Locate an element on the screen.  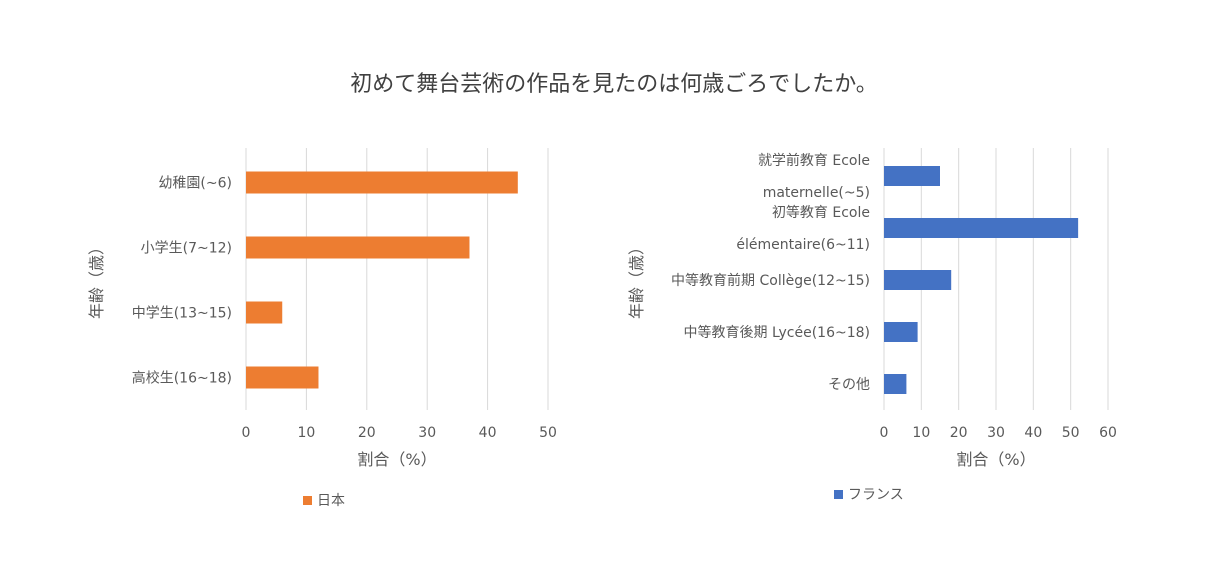
jp-legend-label: 日本 is located at coordinates (331, 501).